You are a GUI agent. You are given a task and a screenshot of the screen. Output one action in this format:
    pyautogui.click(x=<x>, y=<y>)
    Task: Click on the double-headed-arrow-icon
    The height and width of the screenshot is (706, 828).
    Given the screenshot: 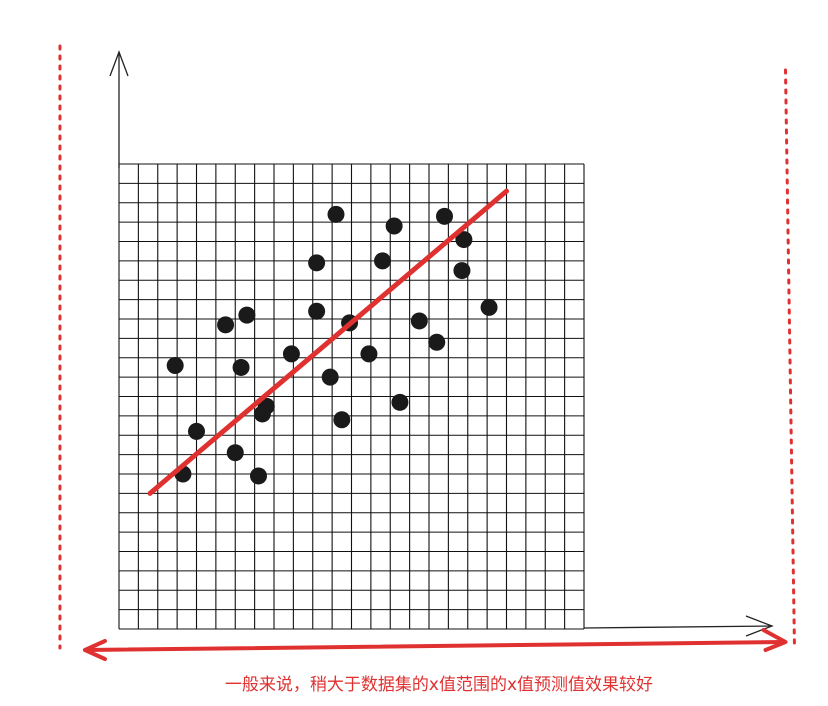 What is the action you would take?
    pyautogui.click(x=435, y=644)
    